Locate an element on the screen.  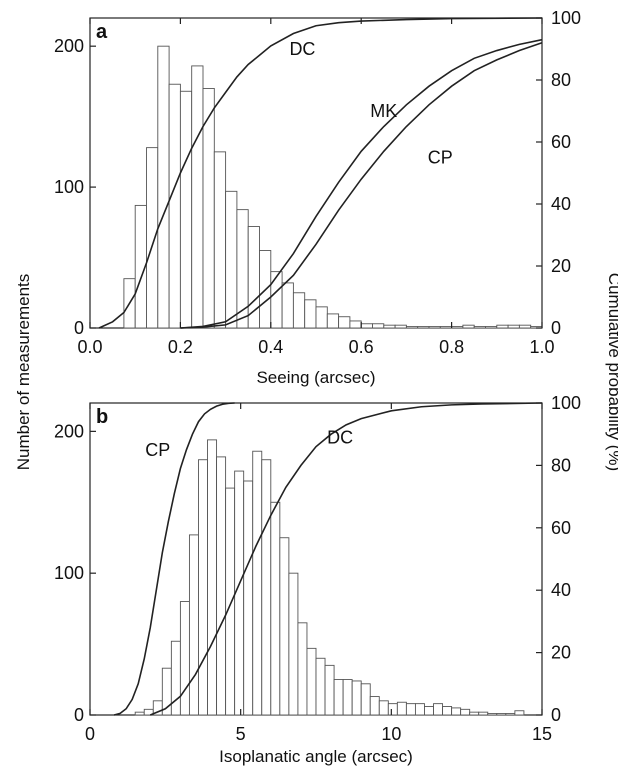
y2-tick-label: 60 is located at coordinates (561, 142).